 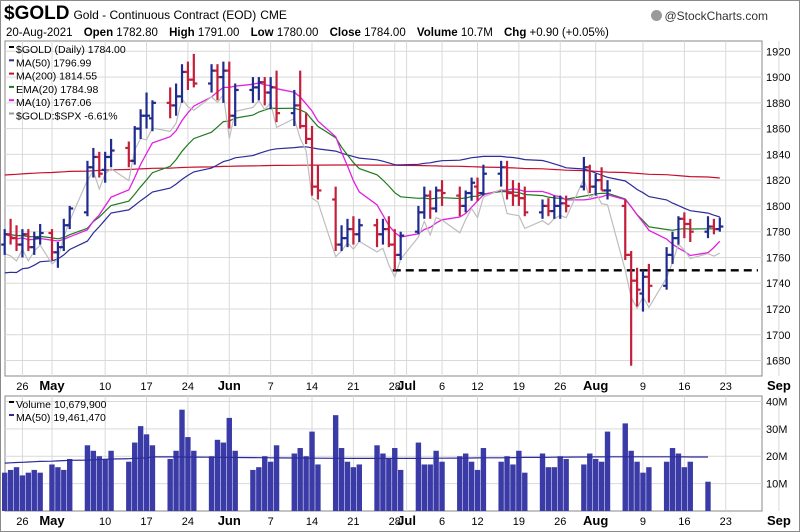 What do you see at coordinates (145, 15) in the screenshot?
I see `chart-title: $GOLD Gold - Continuous Contract (EOD) CME` at bounding box center [145, 15].